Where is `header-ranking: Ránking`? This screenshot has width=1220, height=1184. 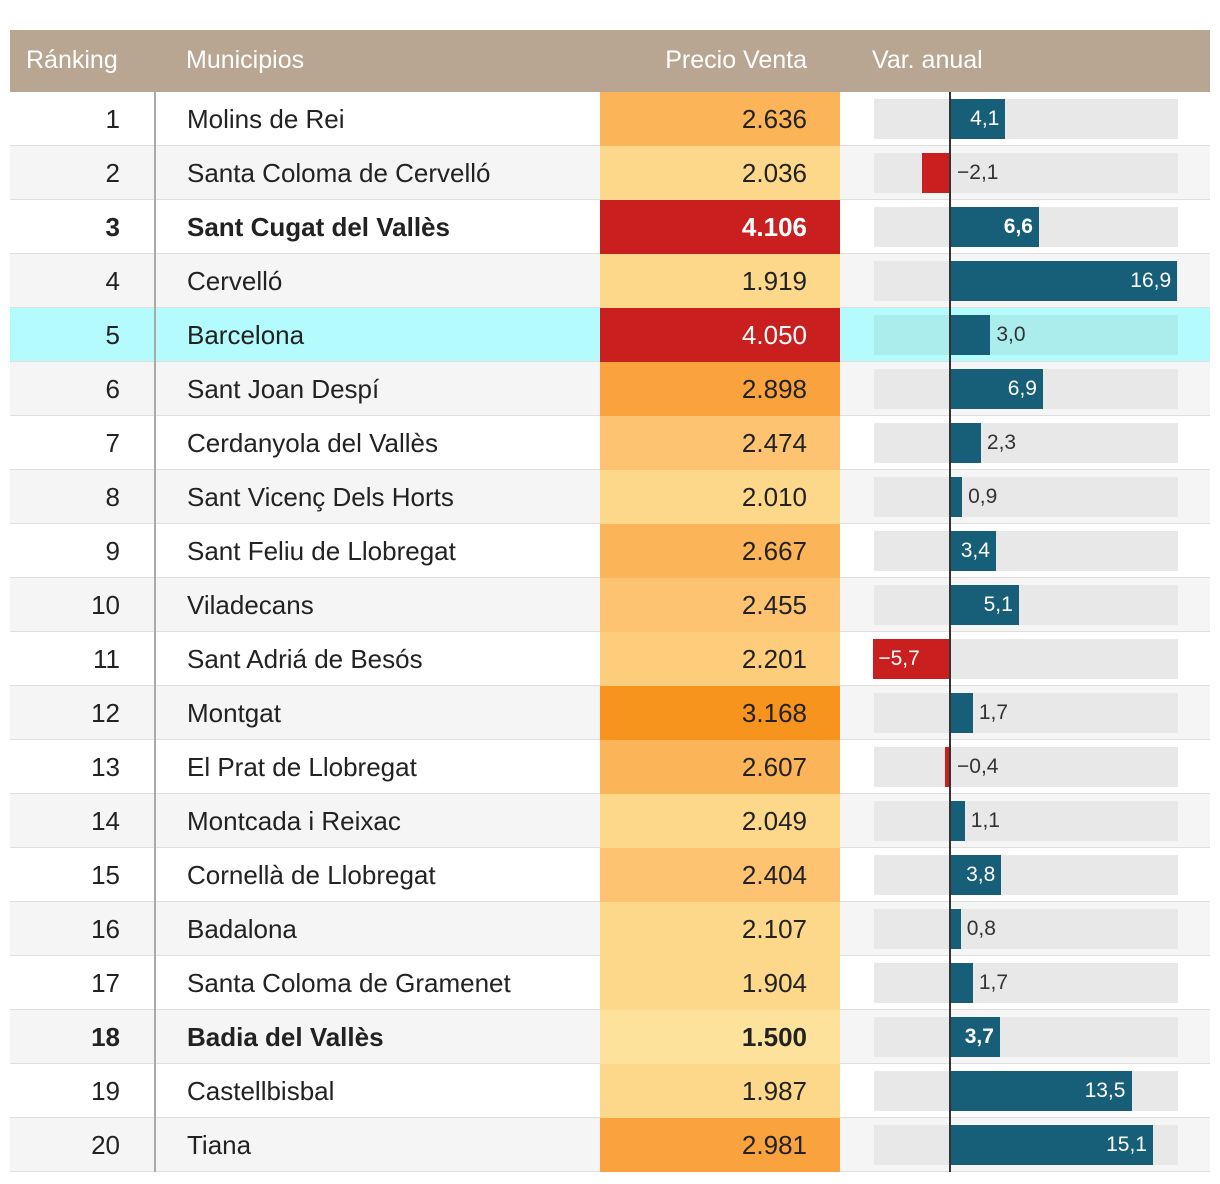
header-ranking: Ránking is located at coordinates (72, 60).